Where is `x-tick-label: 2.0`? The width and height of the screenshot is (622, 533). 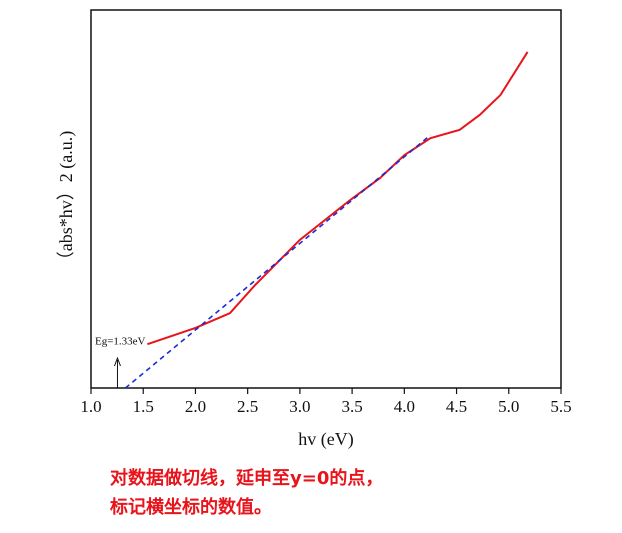
x-tick-label: 2.0 is located at coordinates (195, 406).